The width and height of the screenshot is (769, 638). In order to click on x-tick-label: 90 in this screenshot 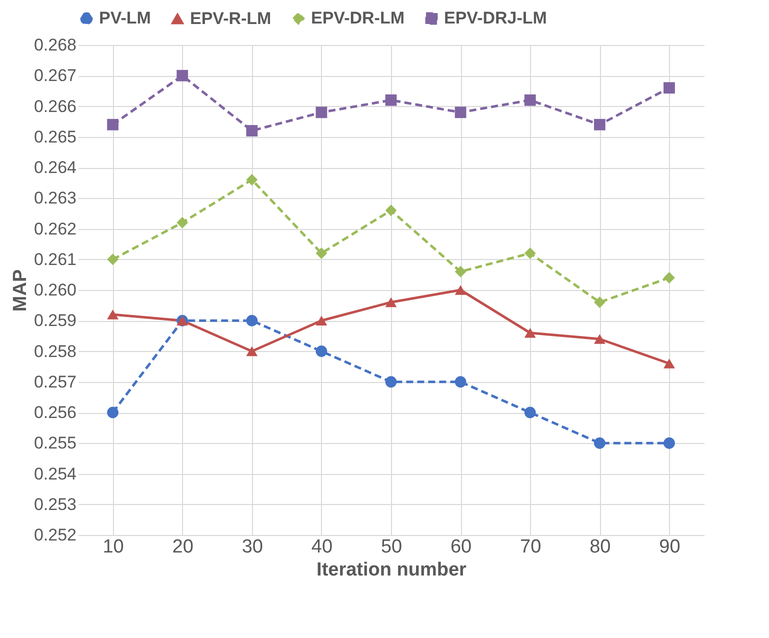, I will do `click(669, 547)`.